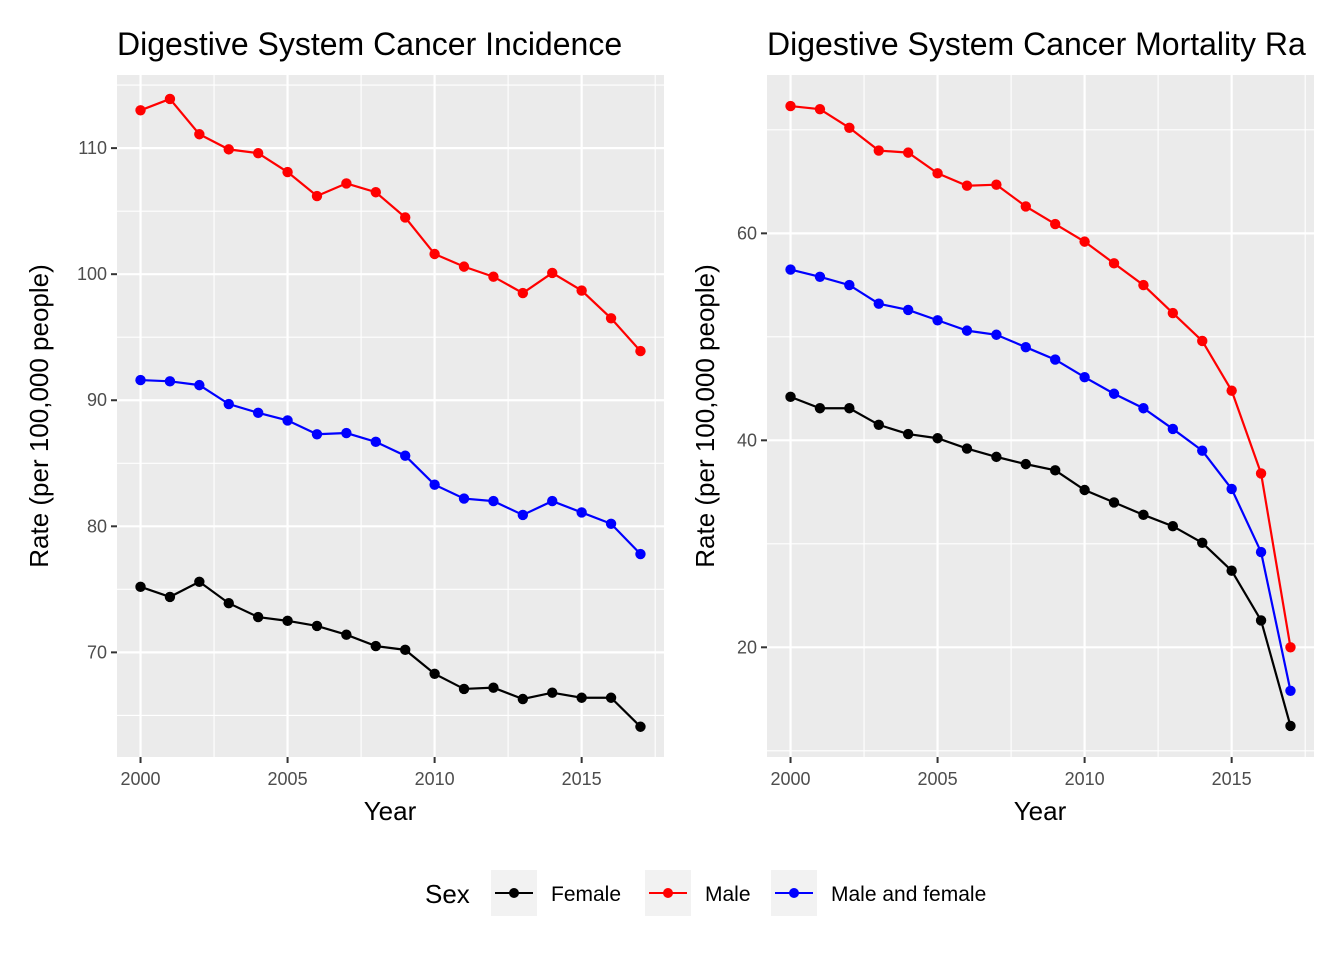  I want to click on legend-item-male-and-female: Male and female, so click(878, 893).